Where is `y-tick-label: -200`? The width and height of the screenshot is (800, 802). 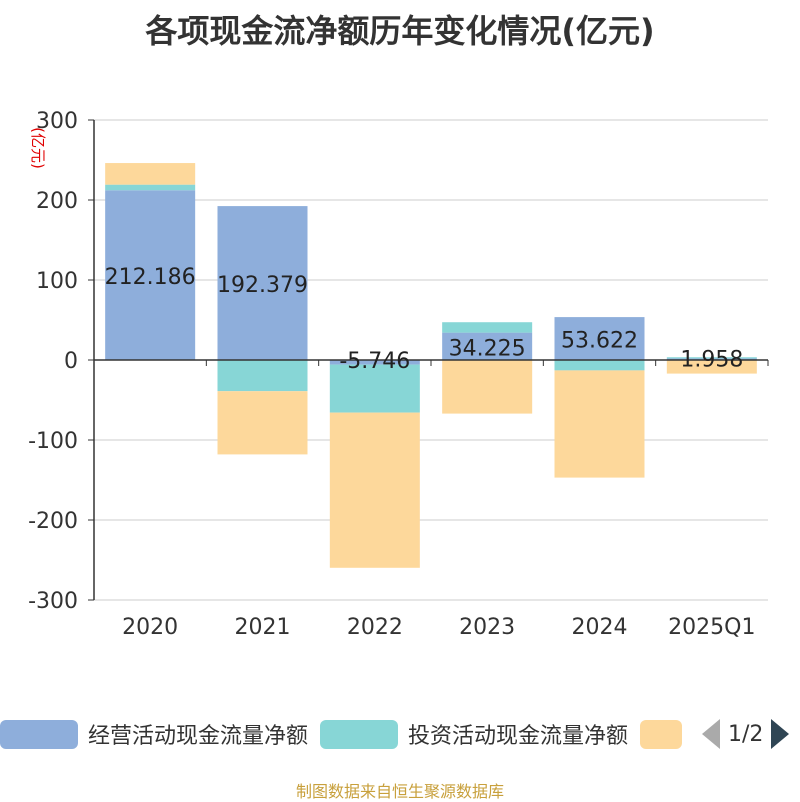 y-tick-label: -200 is located at coordinates (53, 521).